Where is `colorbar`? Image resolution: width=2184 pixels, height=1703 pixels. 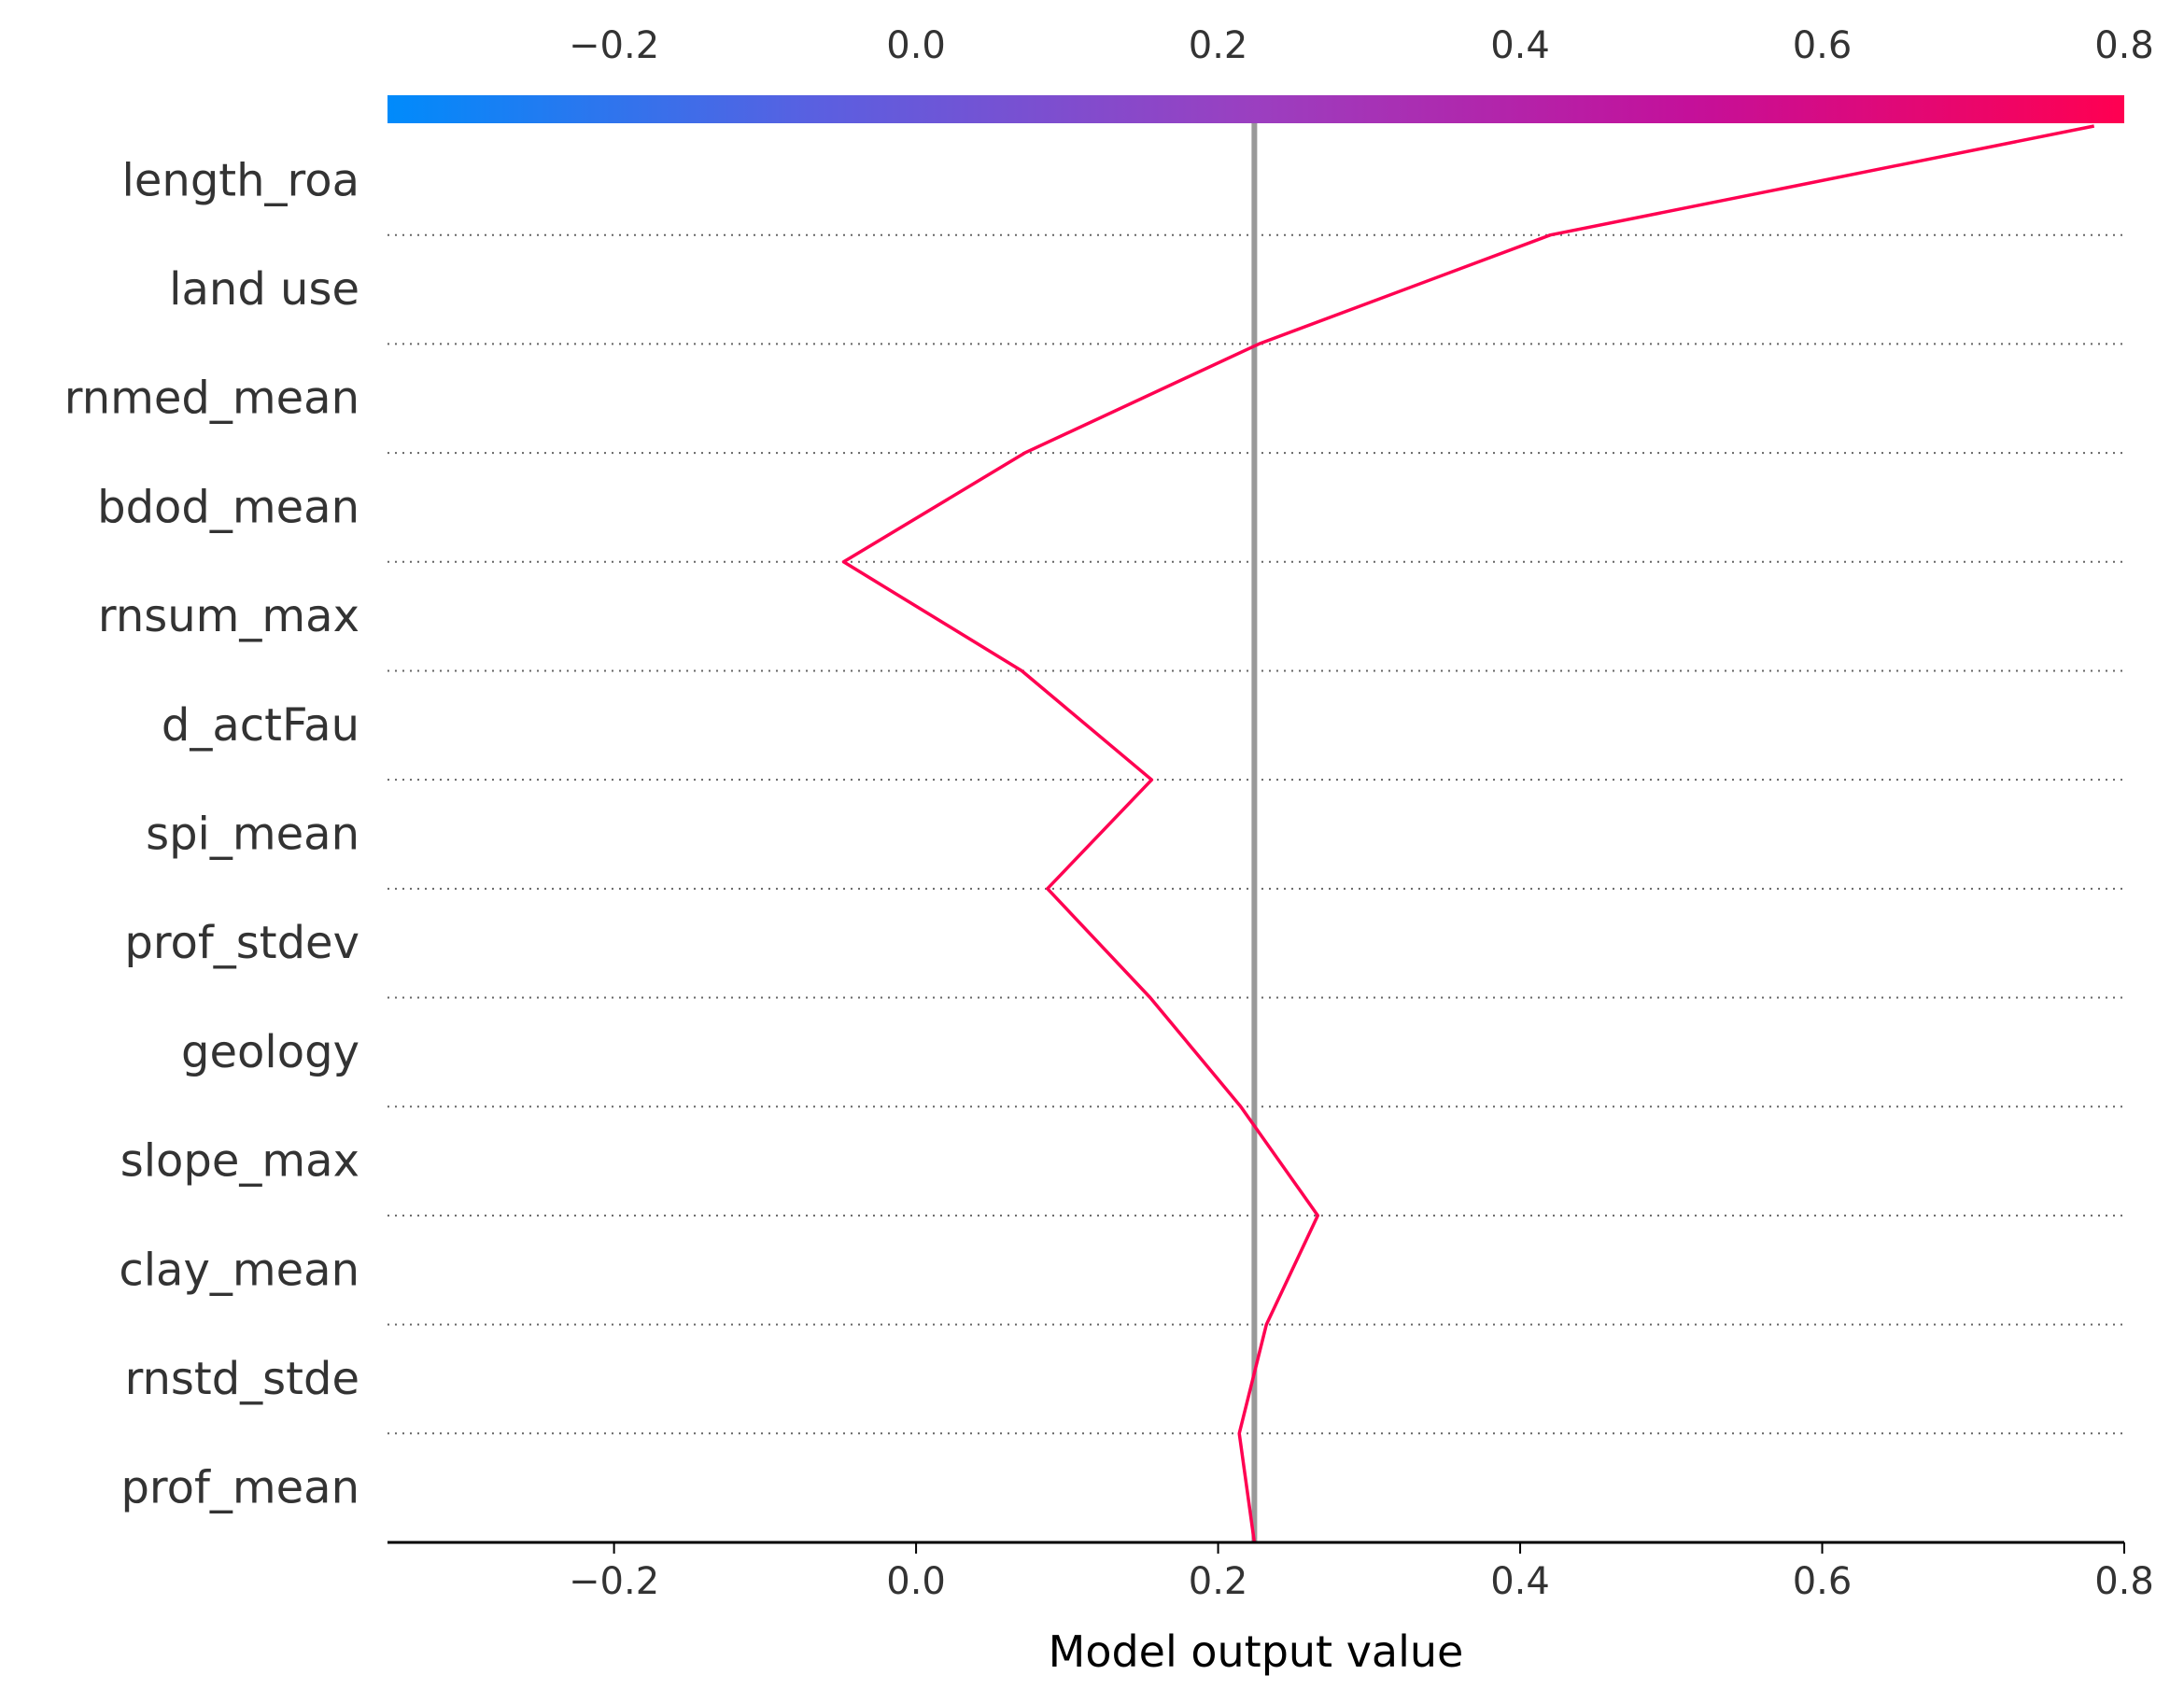 colorbar is located at coordinates (1255, 109).